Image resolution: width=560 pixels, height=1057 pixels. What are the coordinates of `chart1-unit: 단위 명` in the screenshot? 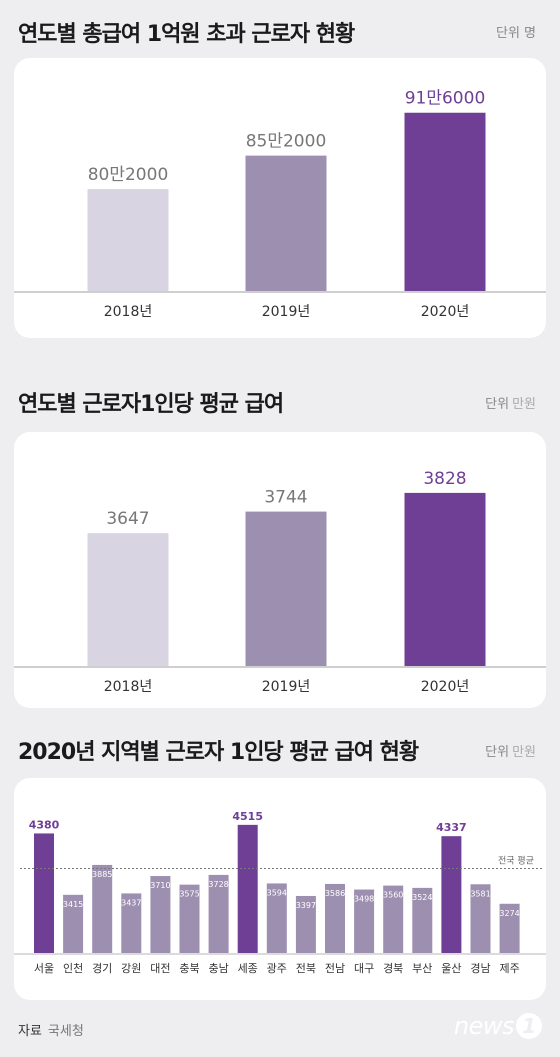 It's located at (516, 31).